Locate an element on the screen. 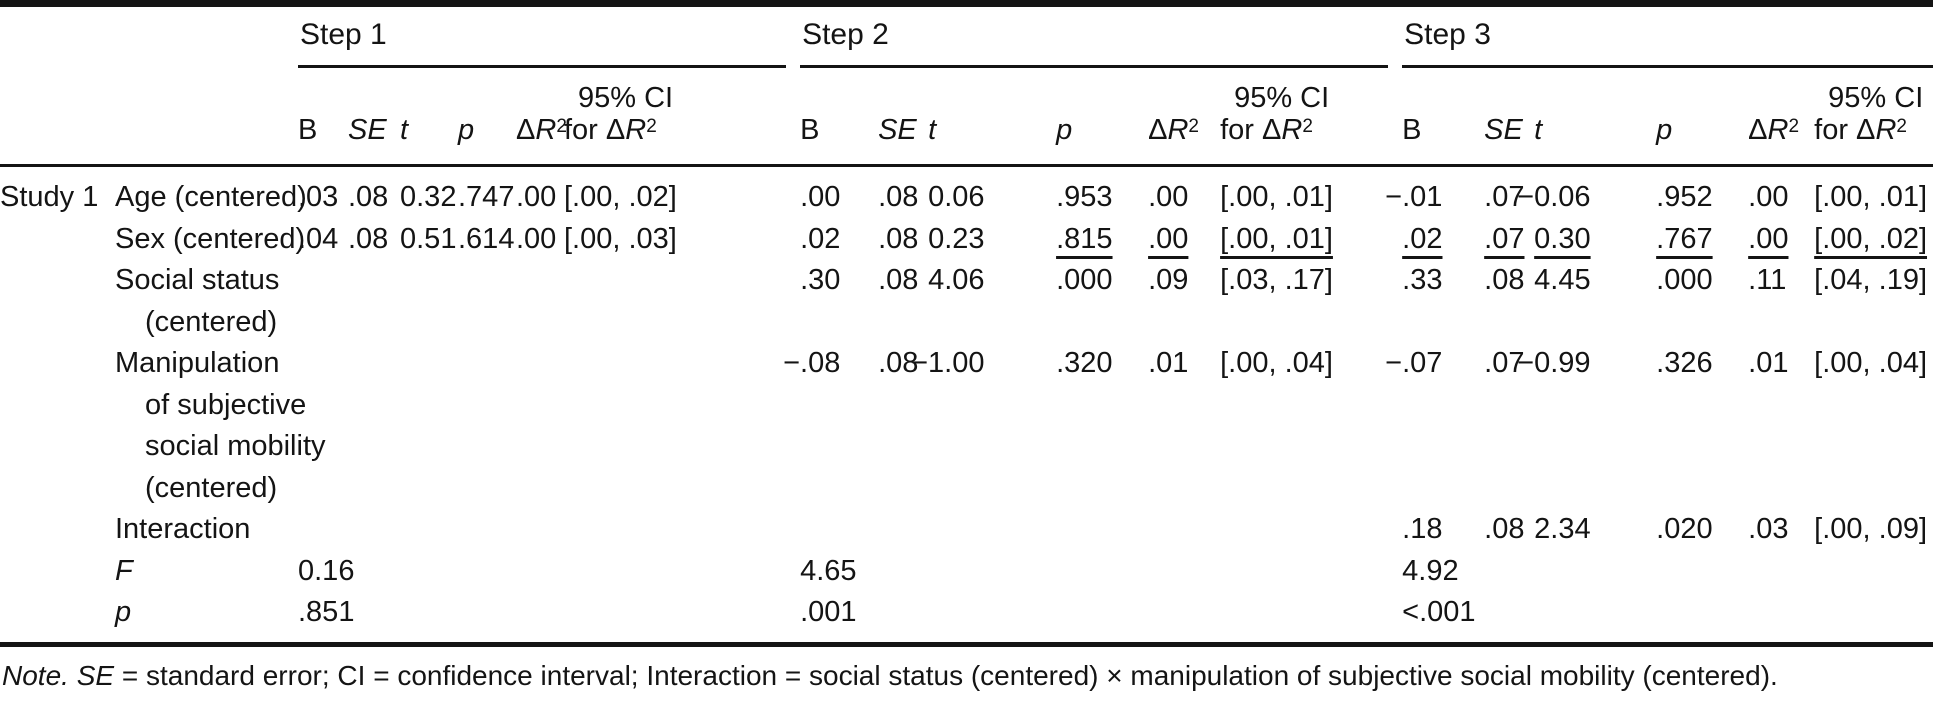  table-cell: .000 is located at coordinates (1684, 280).